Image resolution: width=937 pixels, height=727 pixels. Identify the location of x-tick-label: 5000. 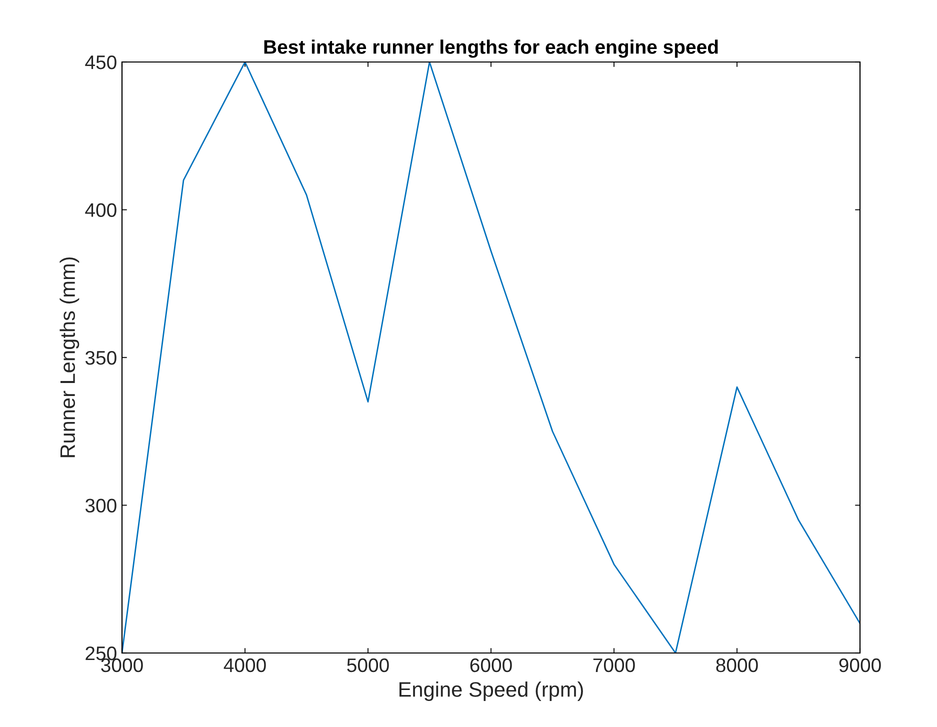
(368, 665).